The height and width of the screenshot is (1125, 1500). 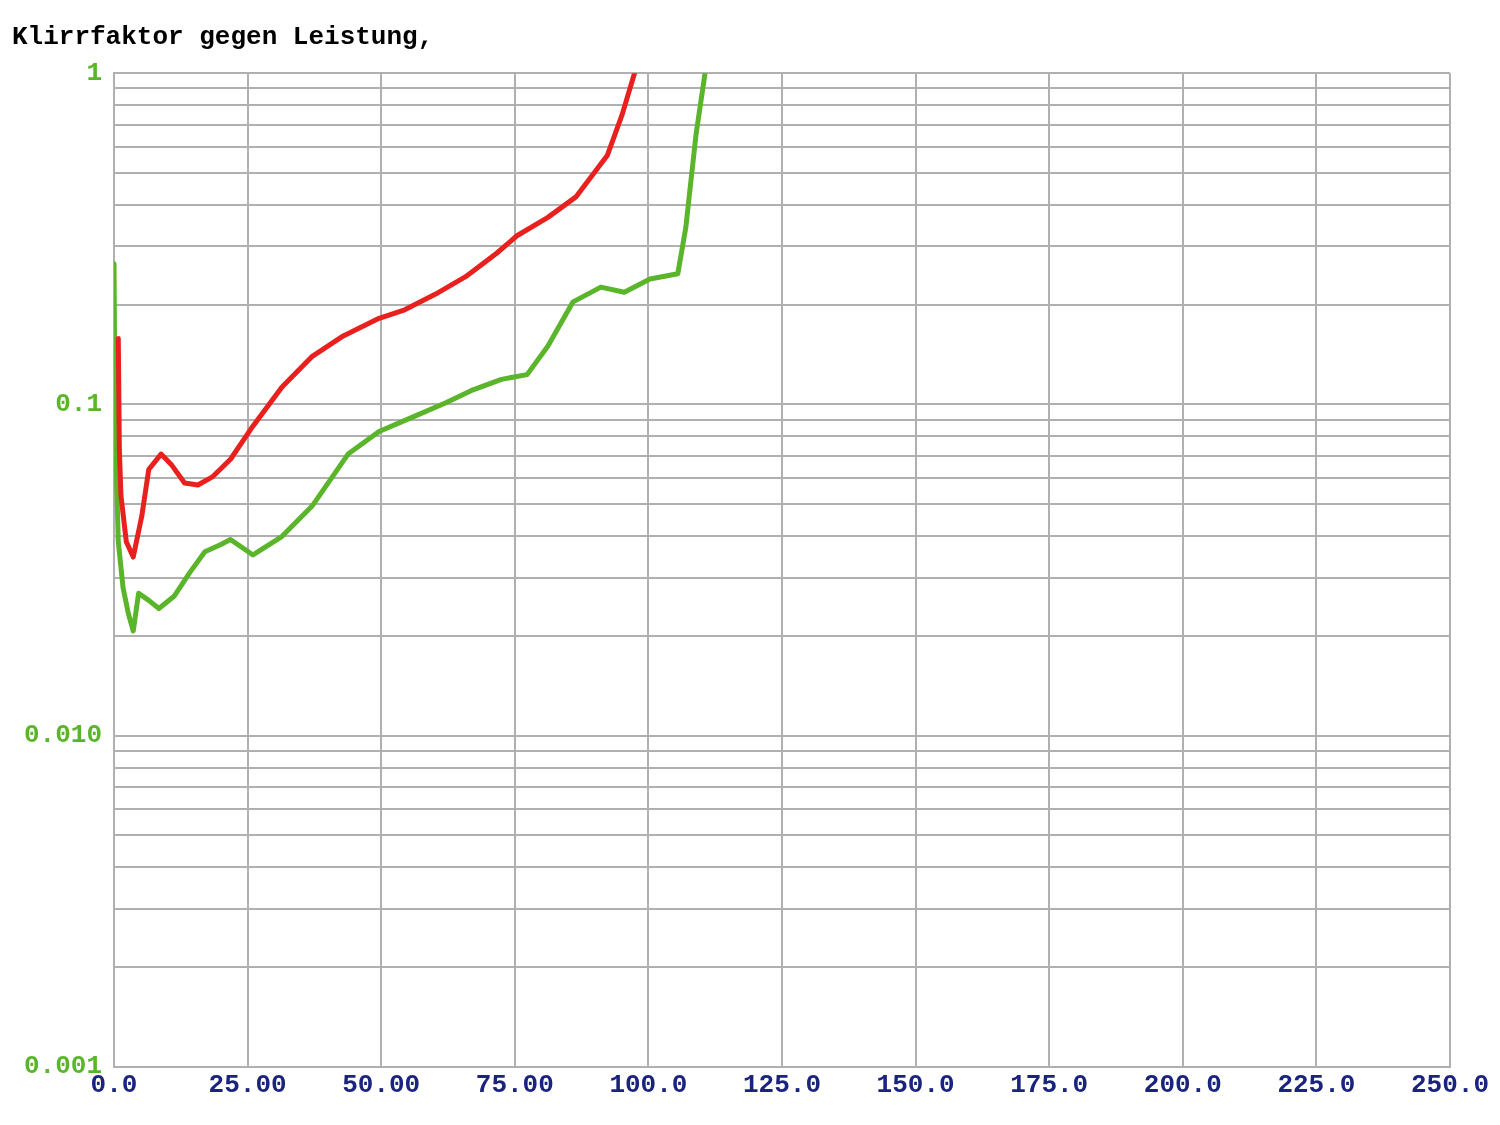 I want to click on y-tick-label: 0.1, so click(x=79, y=403).